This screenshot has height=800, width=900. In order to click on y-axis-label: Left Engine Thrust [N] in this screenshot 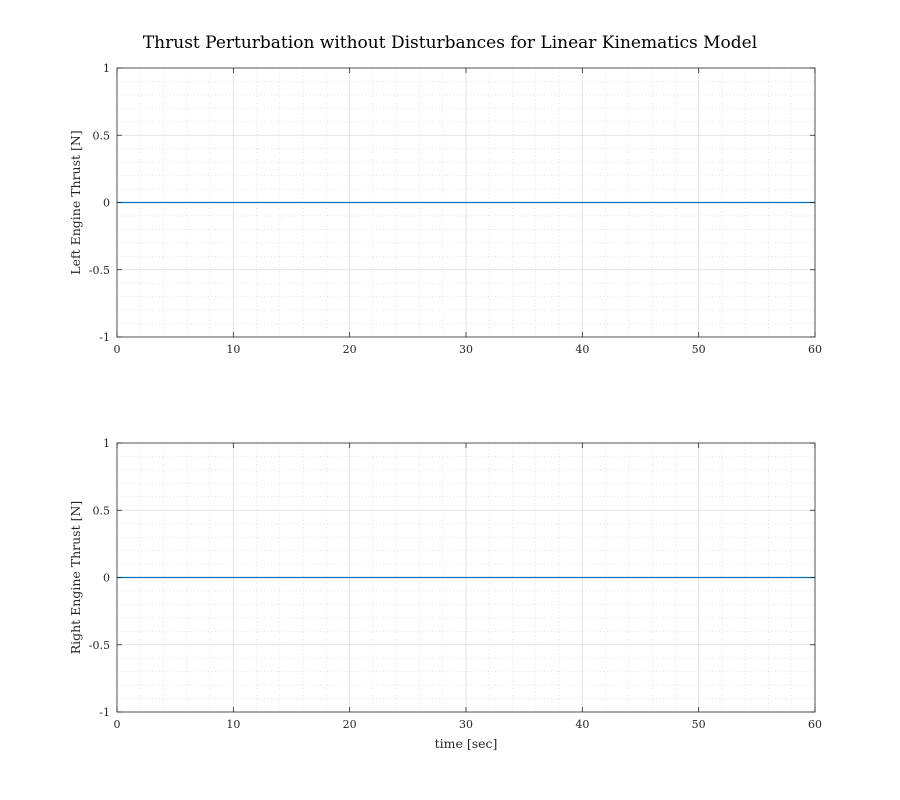, I will do `click(75, 202)`.